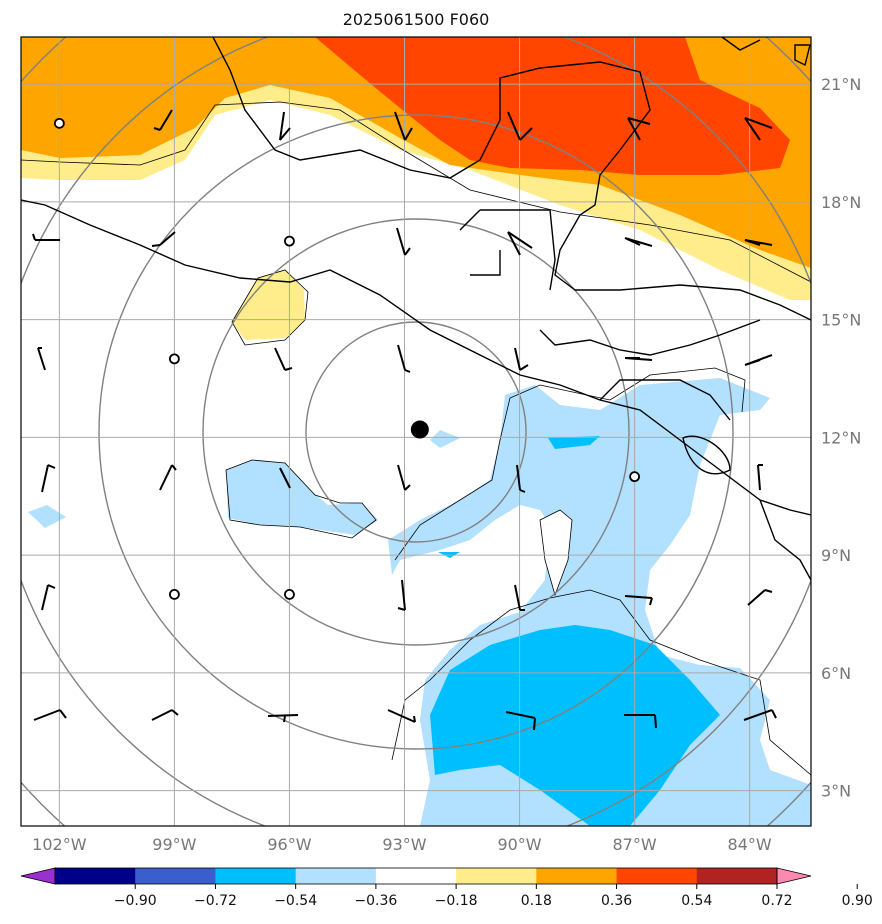 The width and height of the screenshot is (882, 924). What do you see at coordinates (174, 844) in the screenshot?
I see `longitude-label: 99°W` at bounding box center [174, 844].